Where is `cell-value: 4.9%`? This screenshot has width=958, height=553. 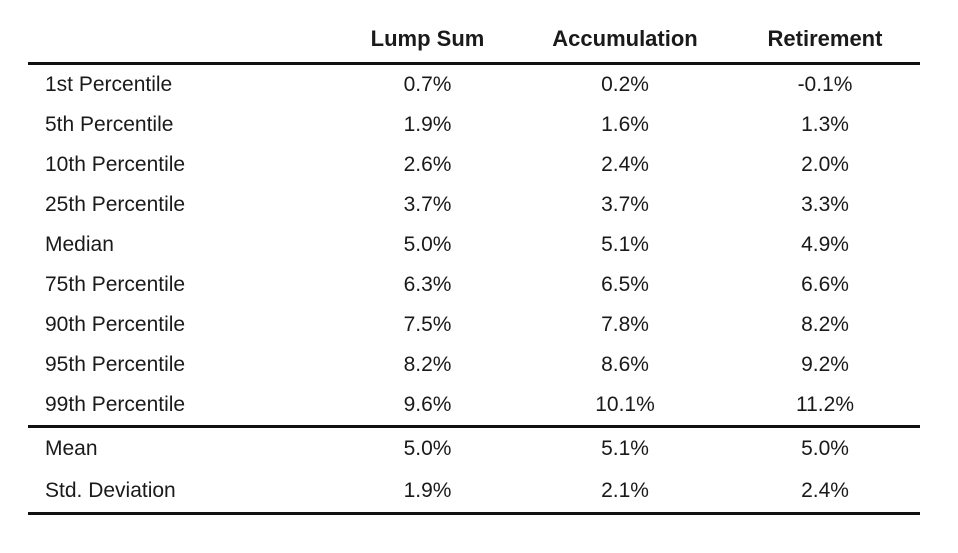 cell-value: 4.9% is located at coordinates (825, 244).